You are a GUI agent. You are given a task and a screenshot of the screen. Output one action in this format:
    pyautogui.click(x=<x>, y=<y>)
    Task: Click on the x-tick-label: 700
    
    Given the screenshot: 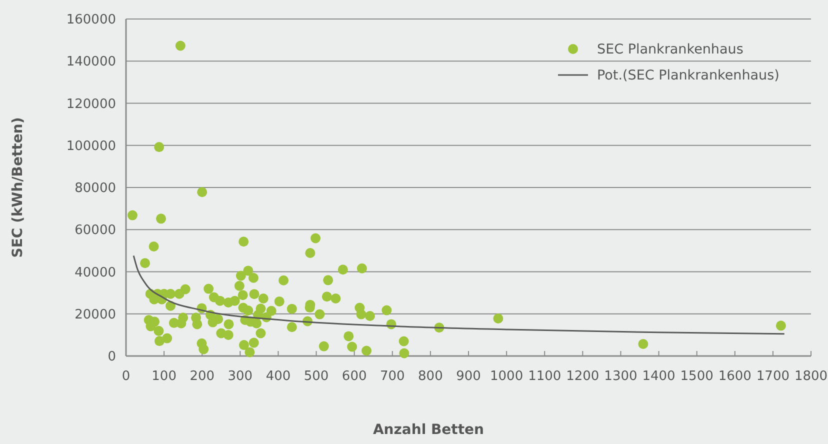 What is the action you would take?
    pyautogui.click(x=392, y=376)
    